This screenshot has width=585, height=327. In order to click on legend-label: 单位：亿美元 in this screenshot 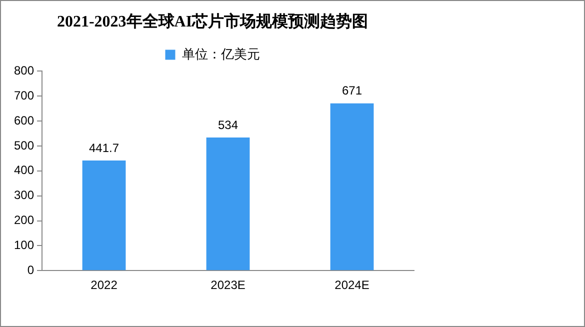, I will do `click(221, 54)`.